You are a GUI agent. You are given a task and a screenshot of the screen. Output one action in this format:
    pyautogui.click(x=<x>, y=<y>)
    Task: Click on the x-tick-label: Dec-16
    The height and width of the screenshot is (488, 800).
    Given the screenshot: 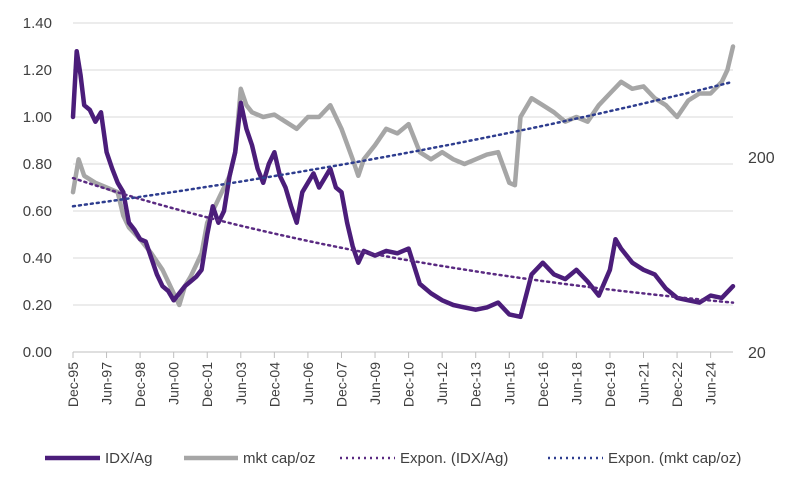 What is the action you would take?
    pyautogui.click(x=543, y=384)
    